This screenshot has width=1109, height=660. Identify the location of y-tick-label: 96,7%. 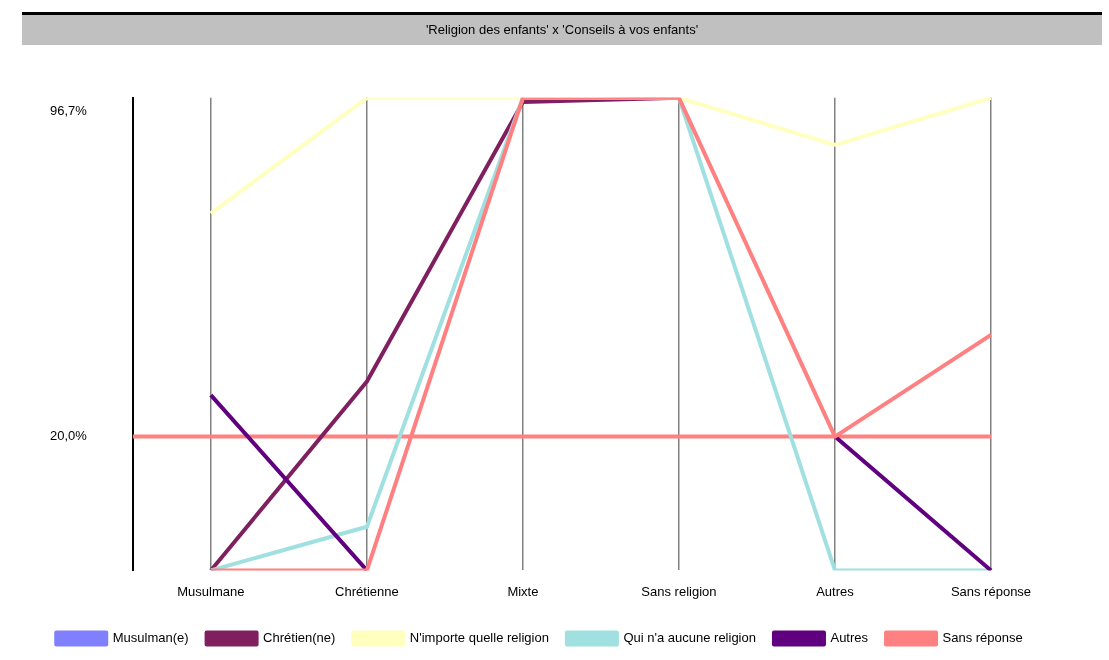
(68, 111).